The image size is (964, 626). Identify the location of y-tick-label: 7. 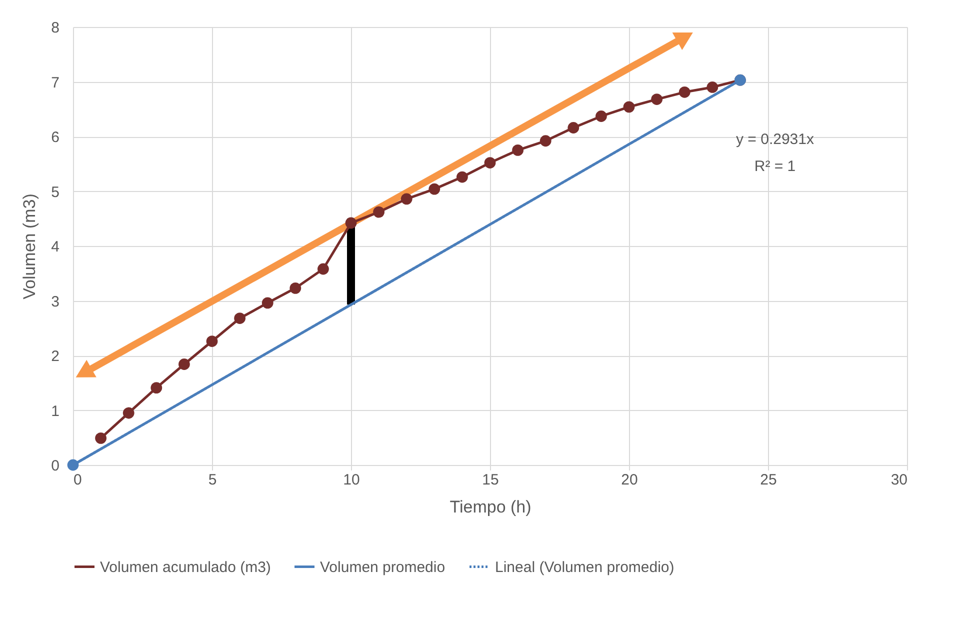
(55, 83).